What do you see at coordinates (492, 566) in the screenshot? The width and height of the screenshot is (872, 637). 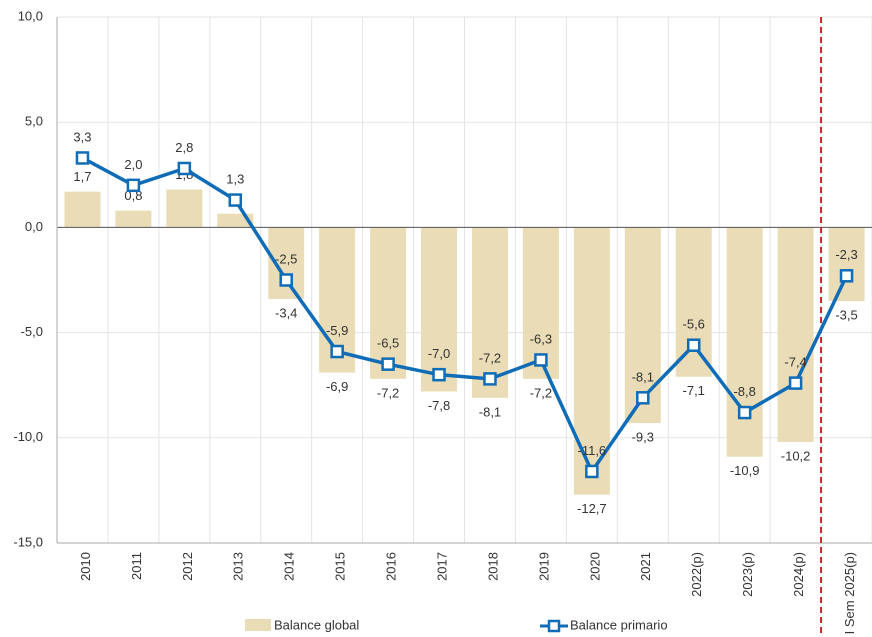 I see `x-tick-label: 2018` at bounding box center [492, 566].